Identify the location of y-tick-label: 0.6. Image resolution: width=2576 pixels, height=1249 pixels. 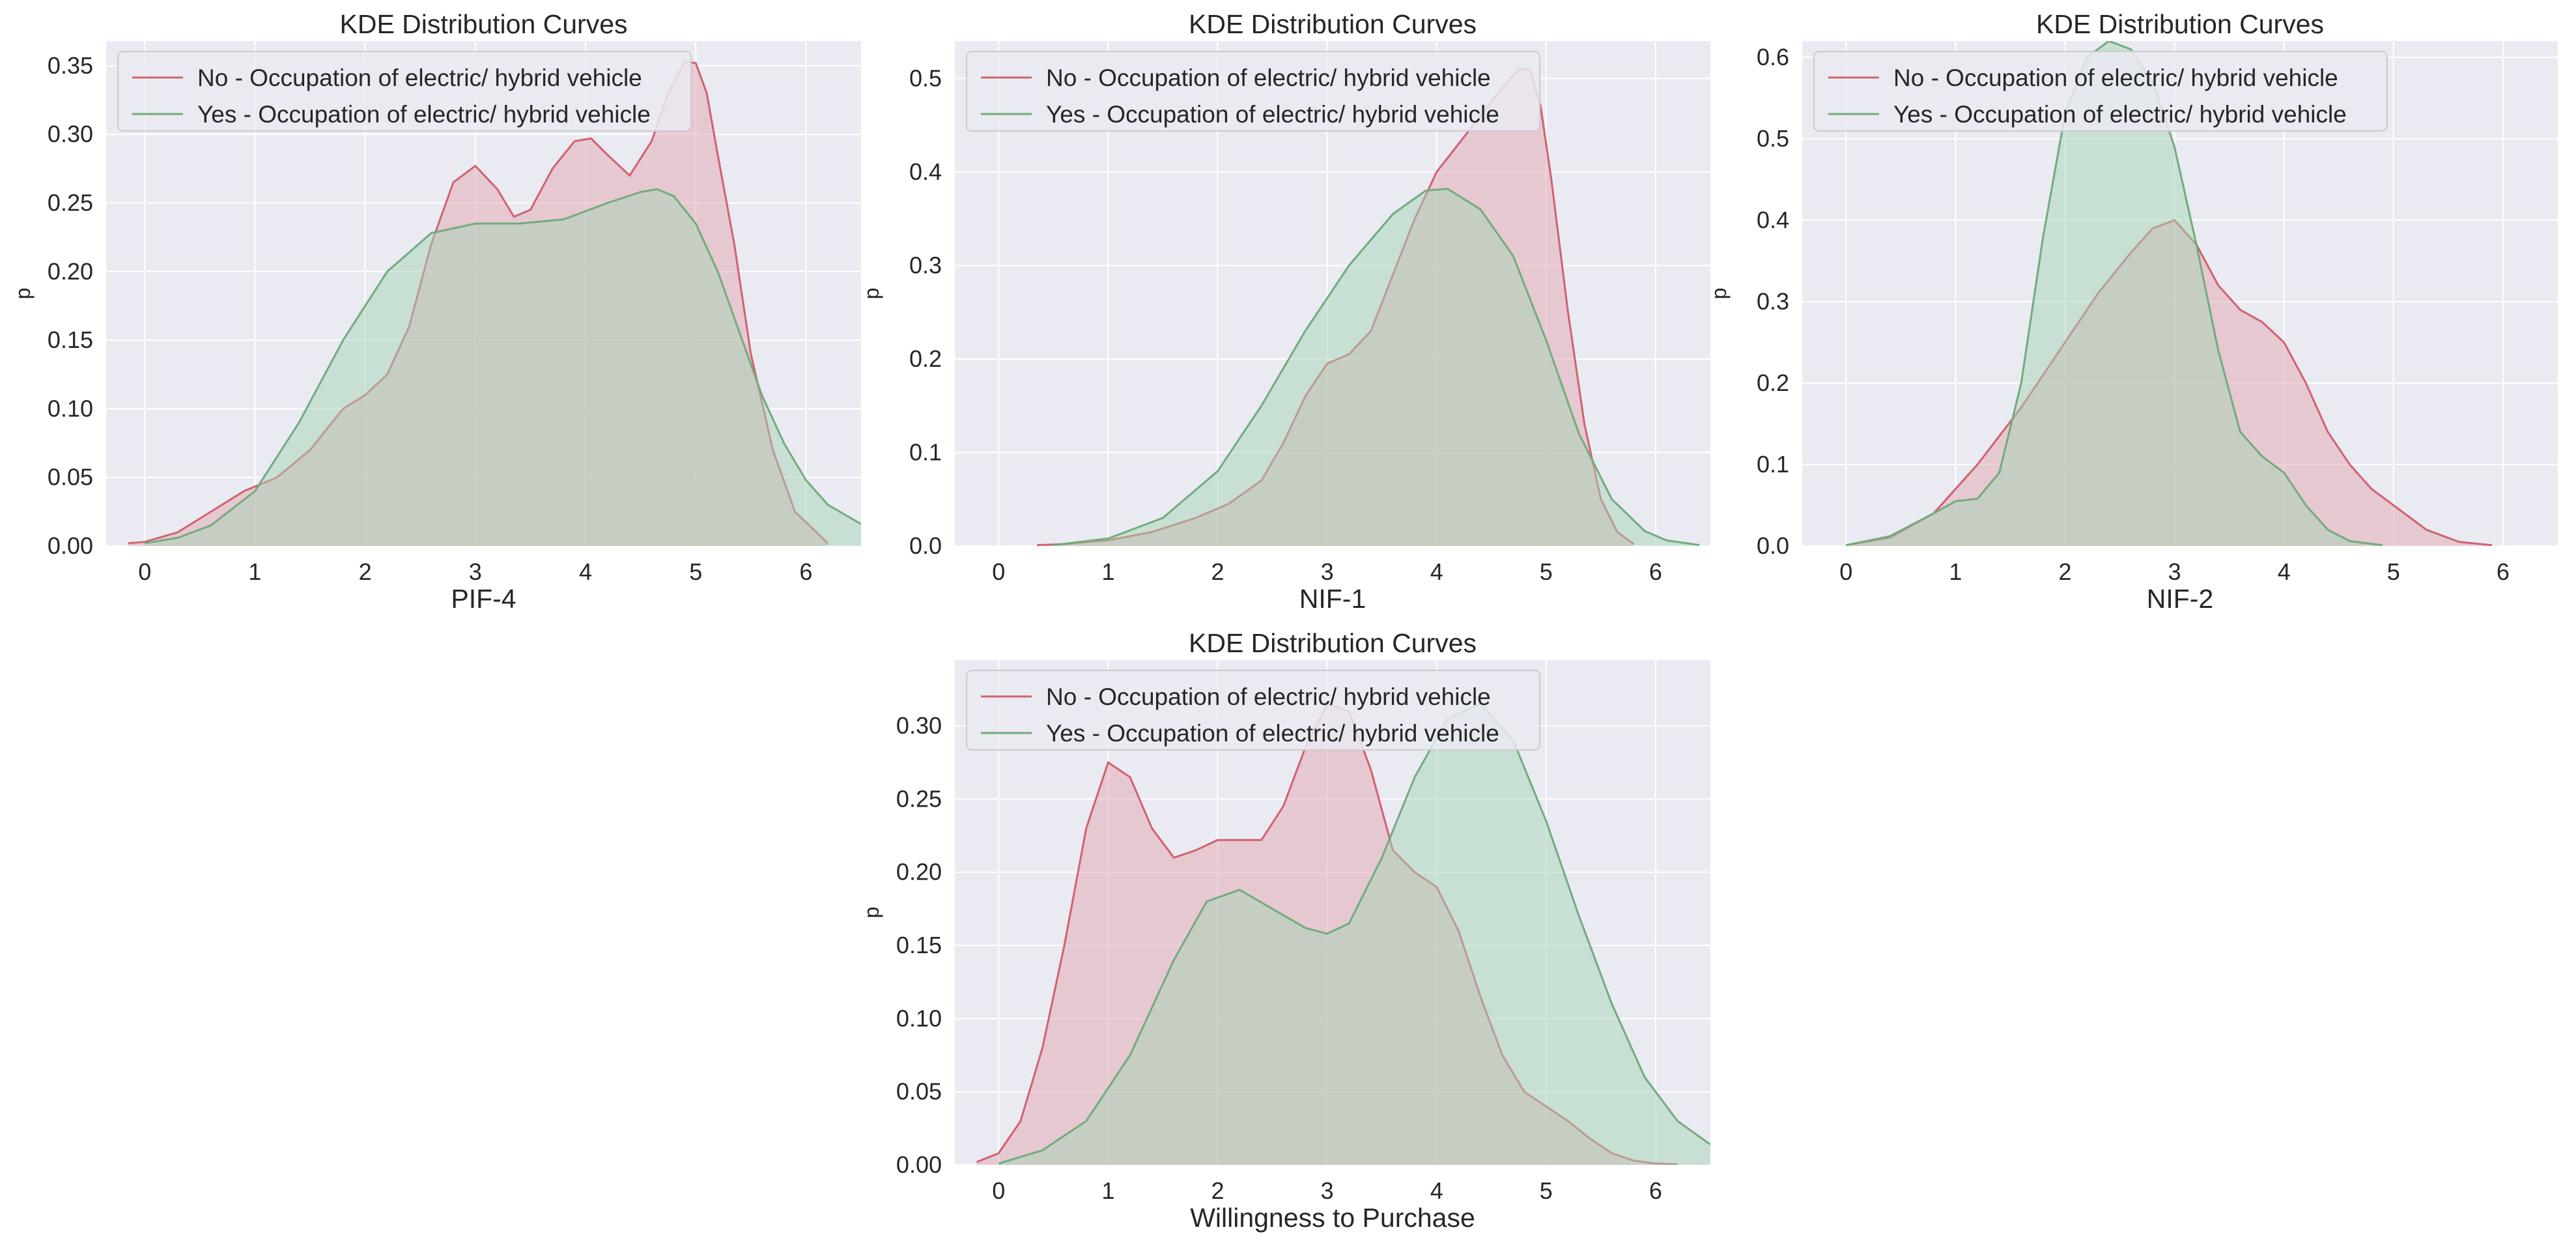
(1773, 57).